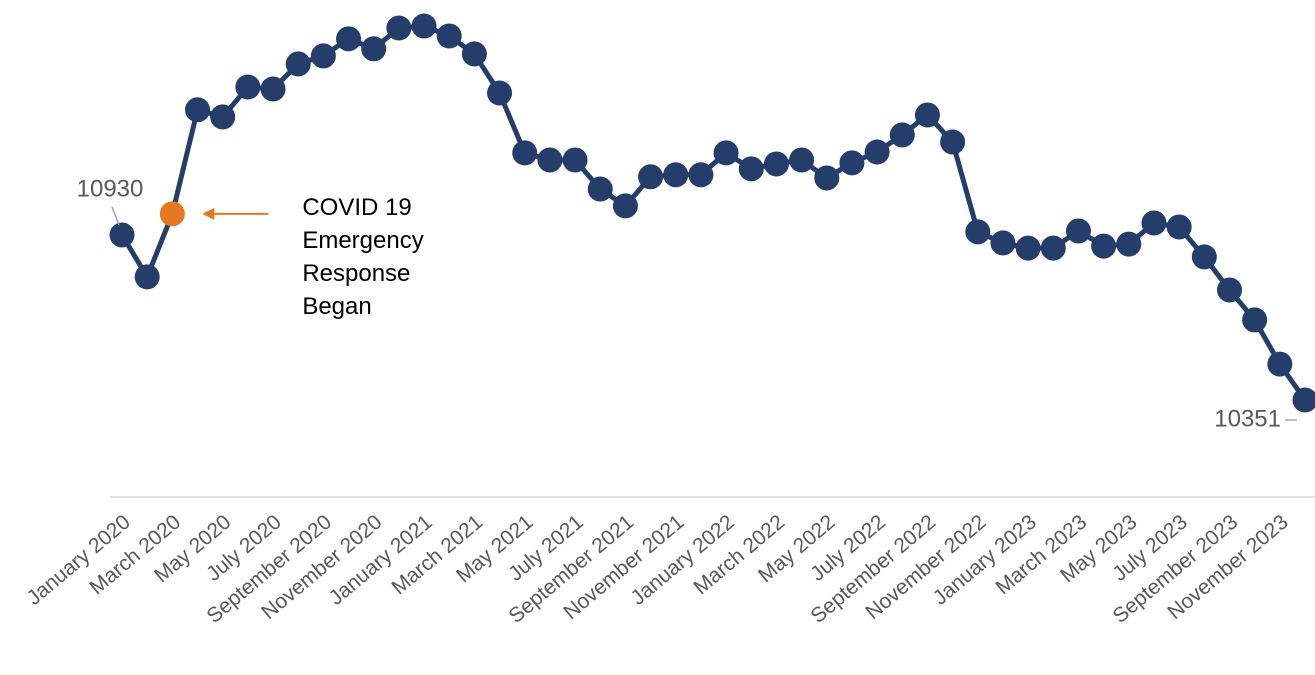 The image size is (1315, 675). Describe the element at coordinates (115, 216) in the screenshot. I see `leader-line` at that location.